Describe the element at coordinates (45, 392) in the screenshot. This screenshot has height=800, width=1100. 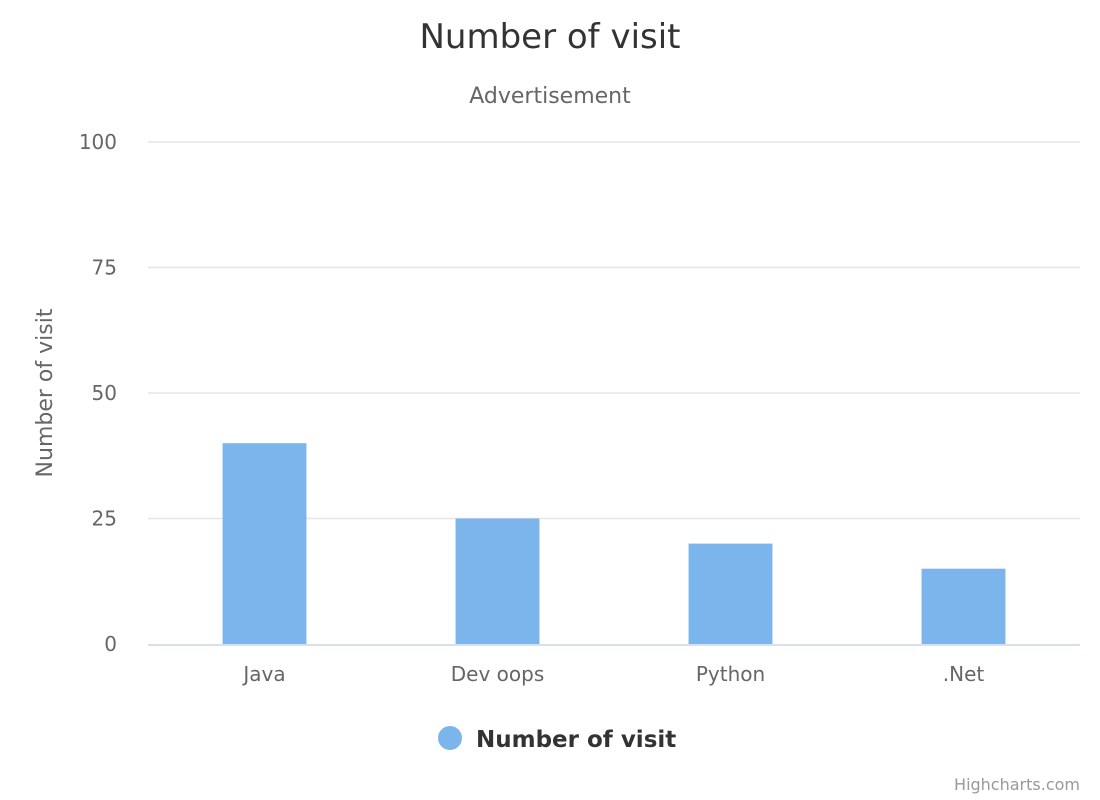
I see `y-axis-title: Number of visit` at that location.